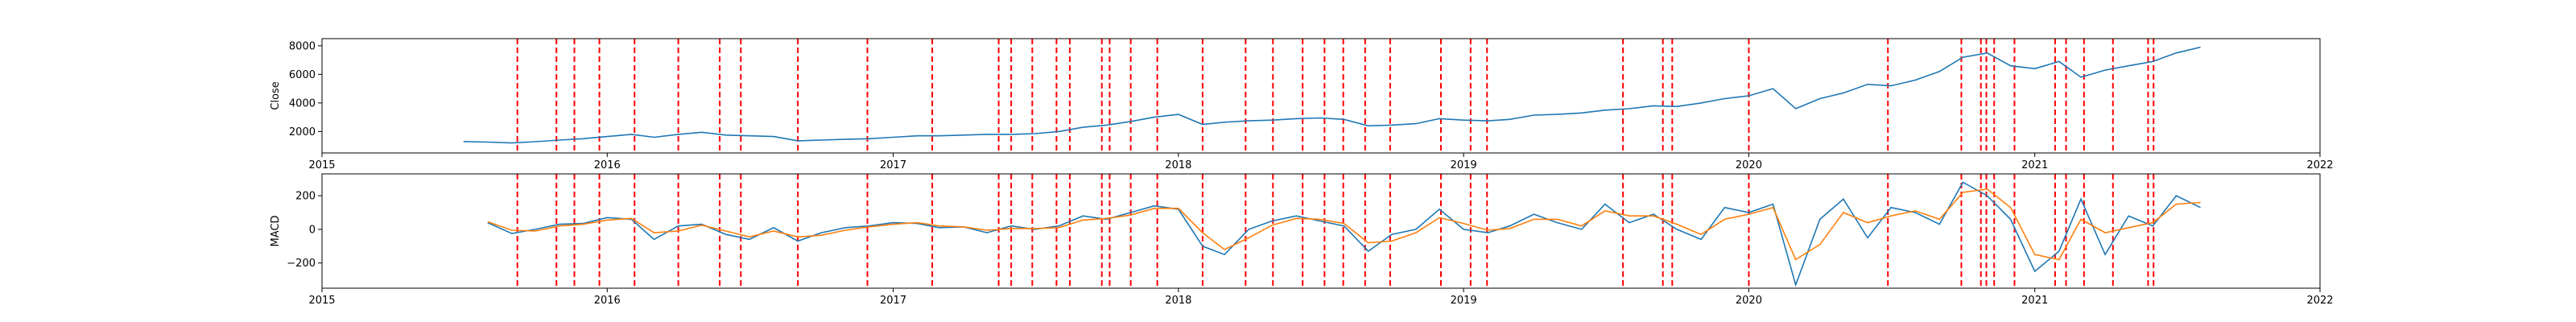 Image resolution: width=2576 pixels, height=322 pixels. Describe the element at coordinates (304, 231) in the screenshot. I see `y-axis-ticks: −200 0 200` at that location.